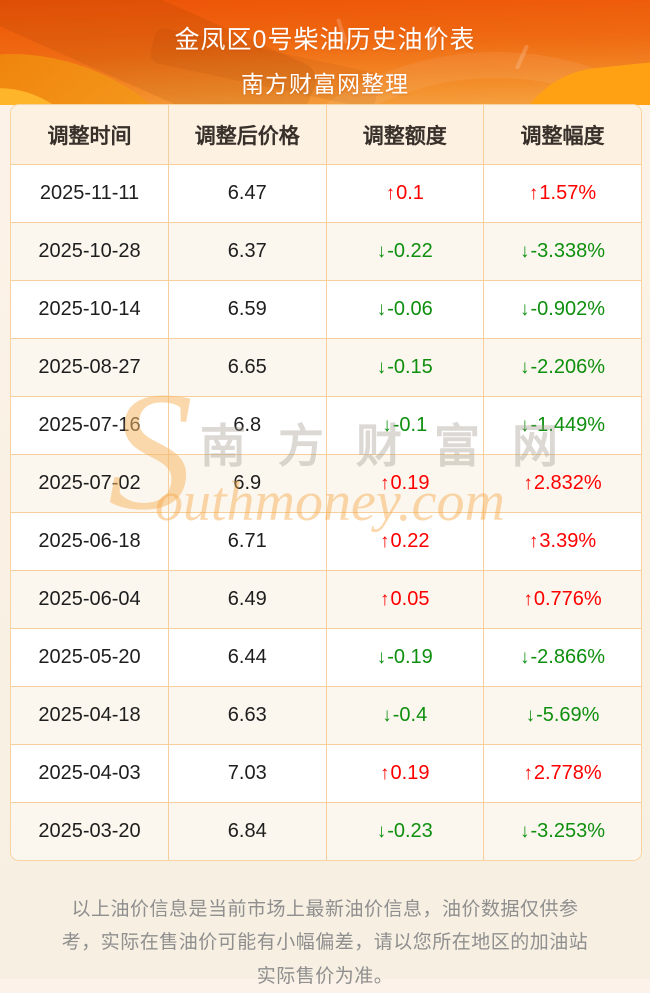  Describe the element at coordinates (247, 483) in the screenshot. I see `cell-adjusted-price: 6.9` at that location.